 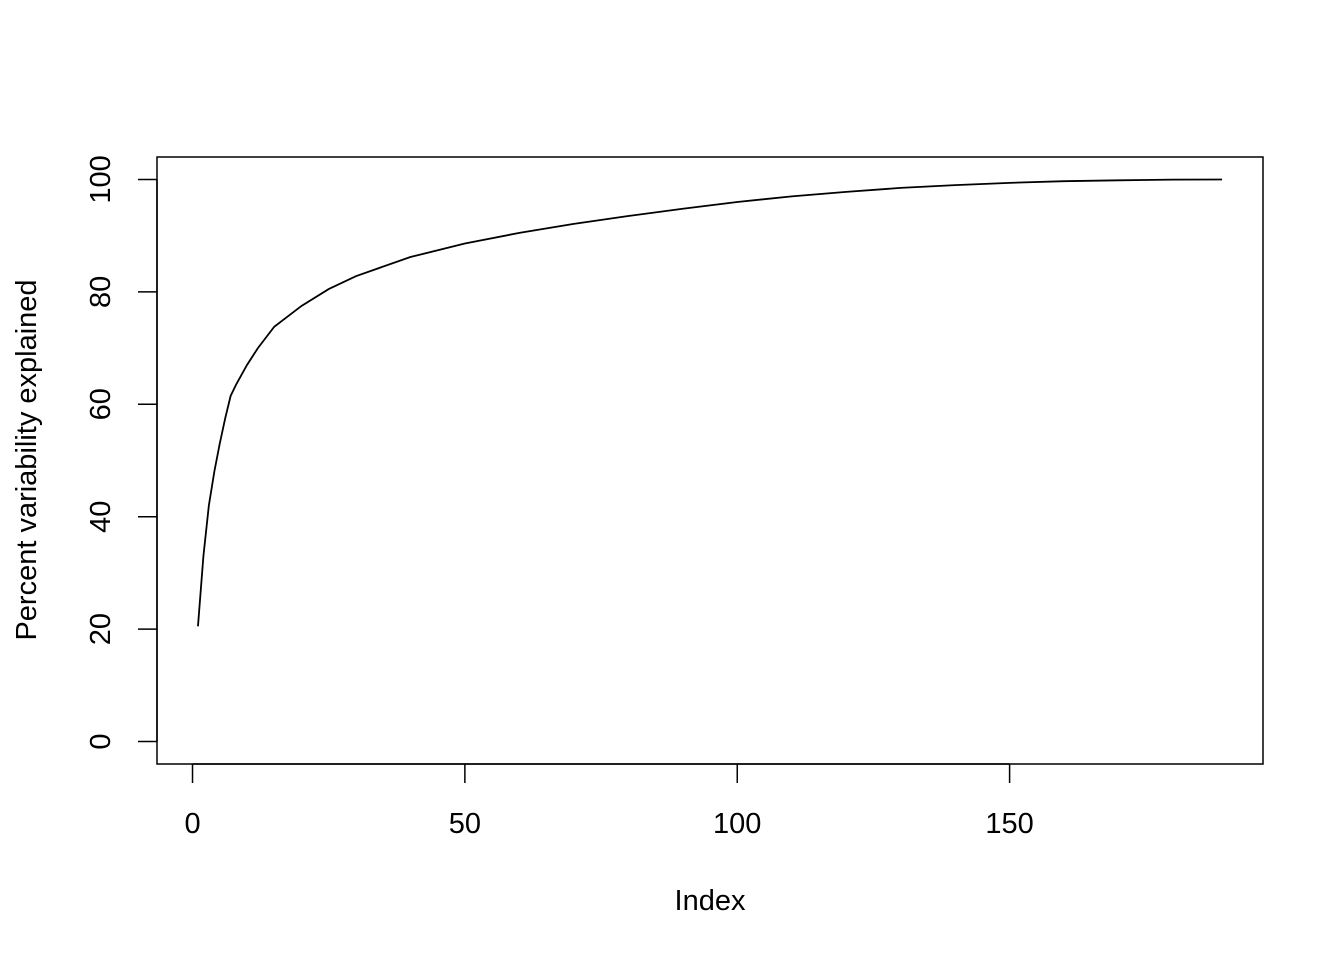 I want to click on x-tick-label: 150, so click(x=1009, y=824).